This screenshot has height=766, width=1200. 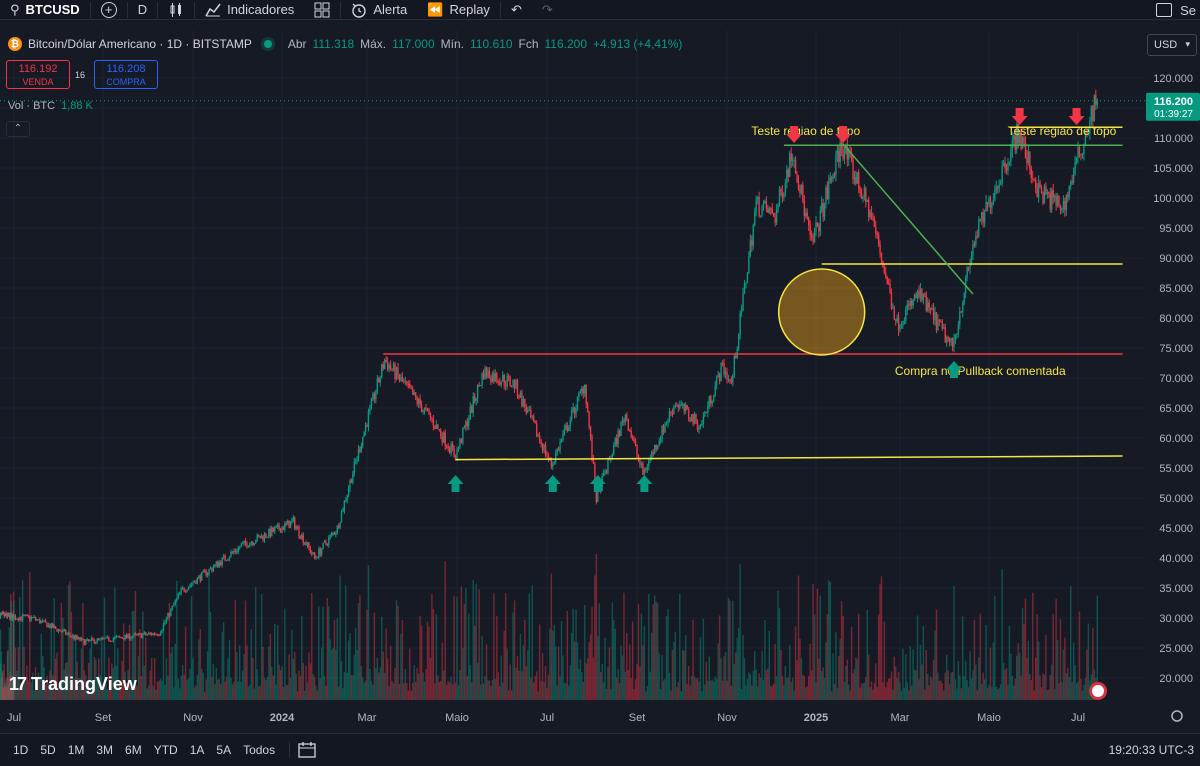 I want to click on period-button: 6M, so click(x=133, y=750).